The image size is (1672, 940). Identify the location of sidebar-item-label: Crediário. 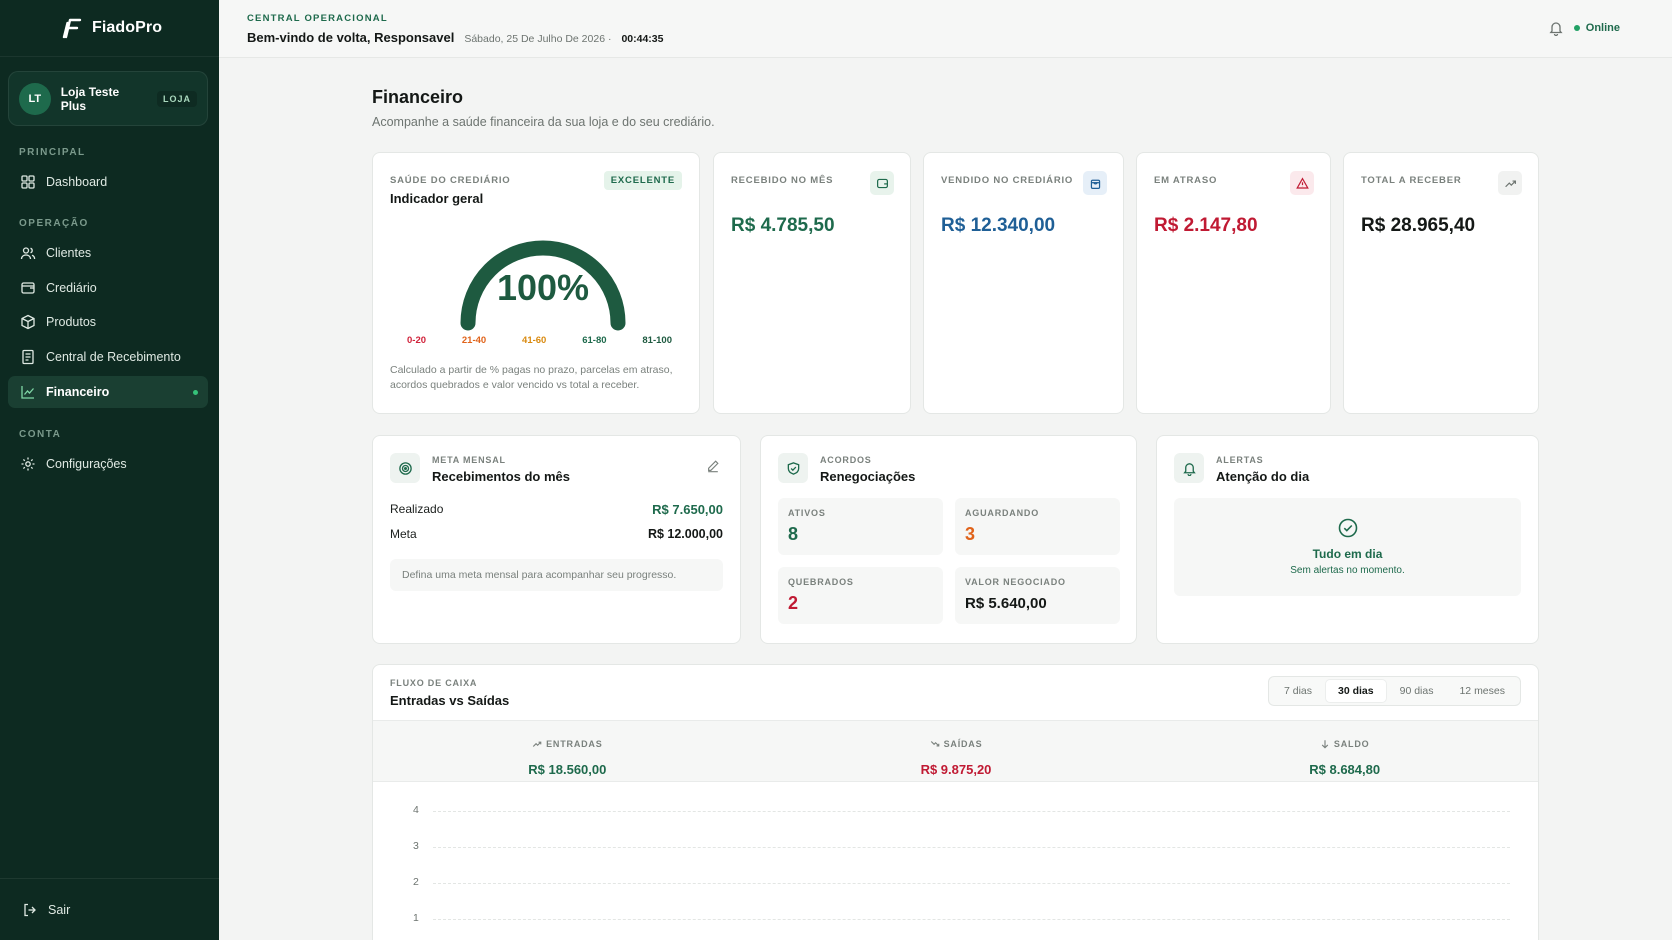
(71, 288).